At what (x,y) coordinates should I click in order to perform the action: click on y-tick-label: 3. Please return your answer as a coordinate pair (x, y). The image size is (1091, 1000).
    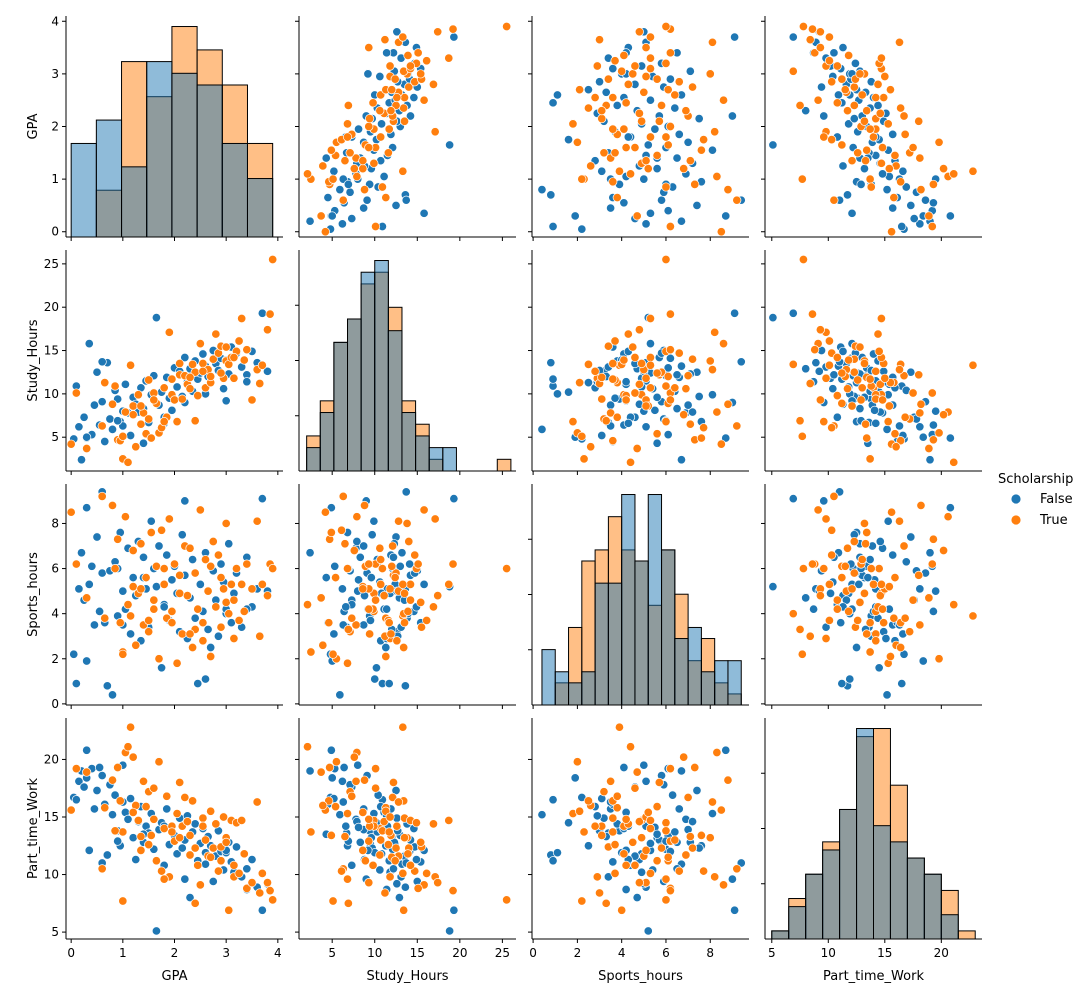
    Looking at the image, I should click on (55, 74).